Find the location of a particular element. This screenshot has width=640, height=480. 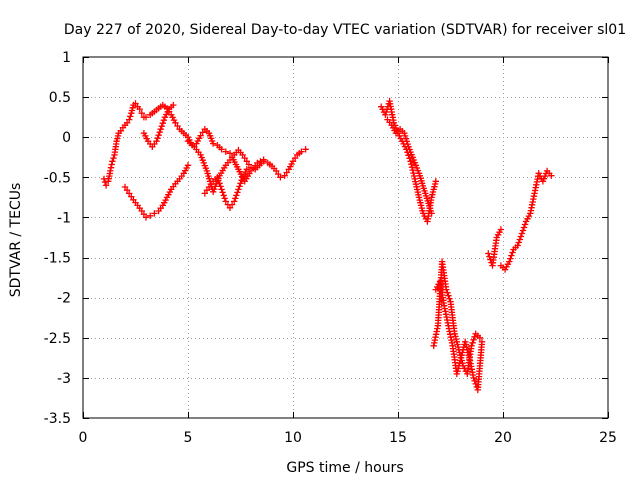

y-tick-label: 0.5 is located at coordinates (60, 98).